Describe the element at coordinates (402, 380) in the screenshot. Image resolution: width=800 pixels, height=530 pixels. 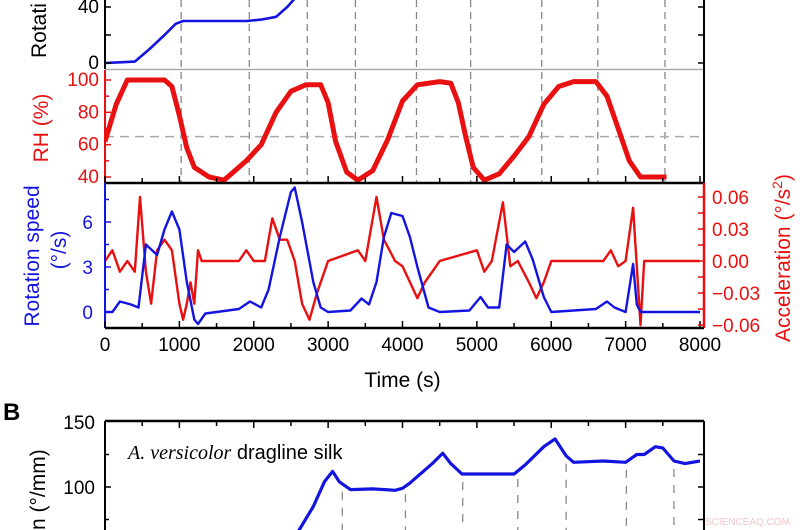
I see `x-axis-label: Time (s)` at that location.